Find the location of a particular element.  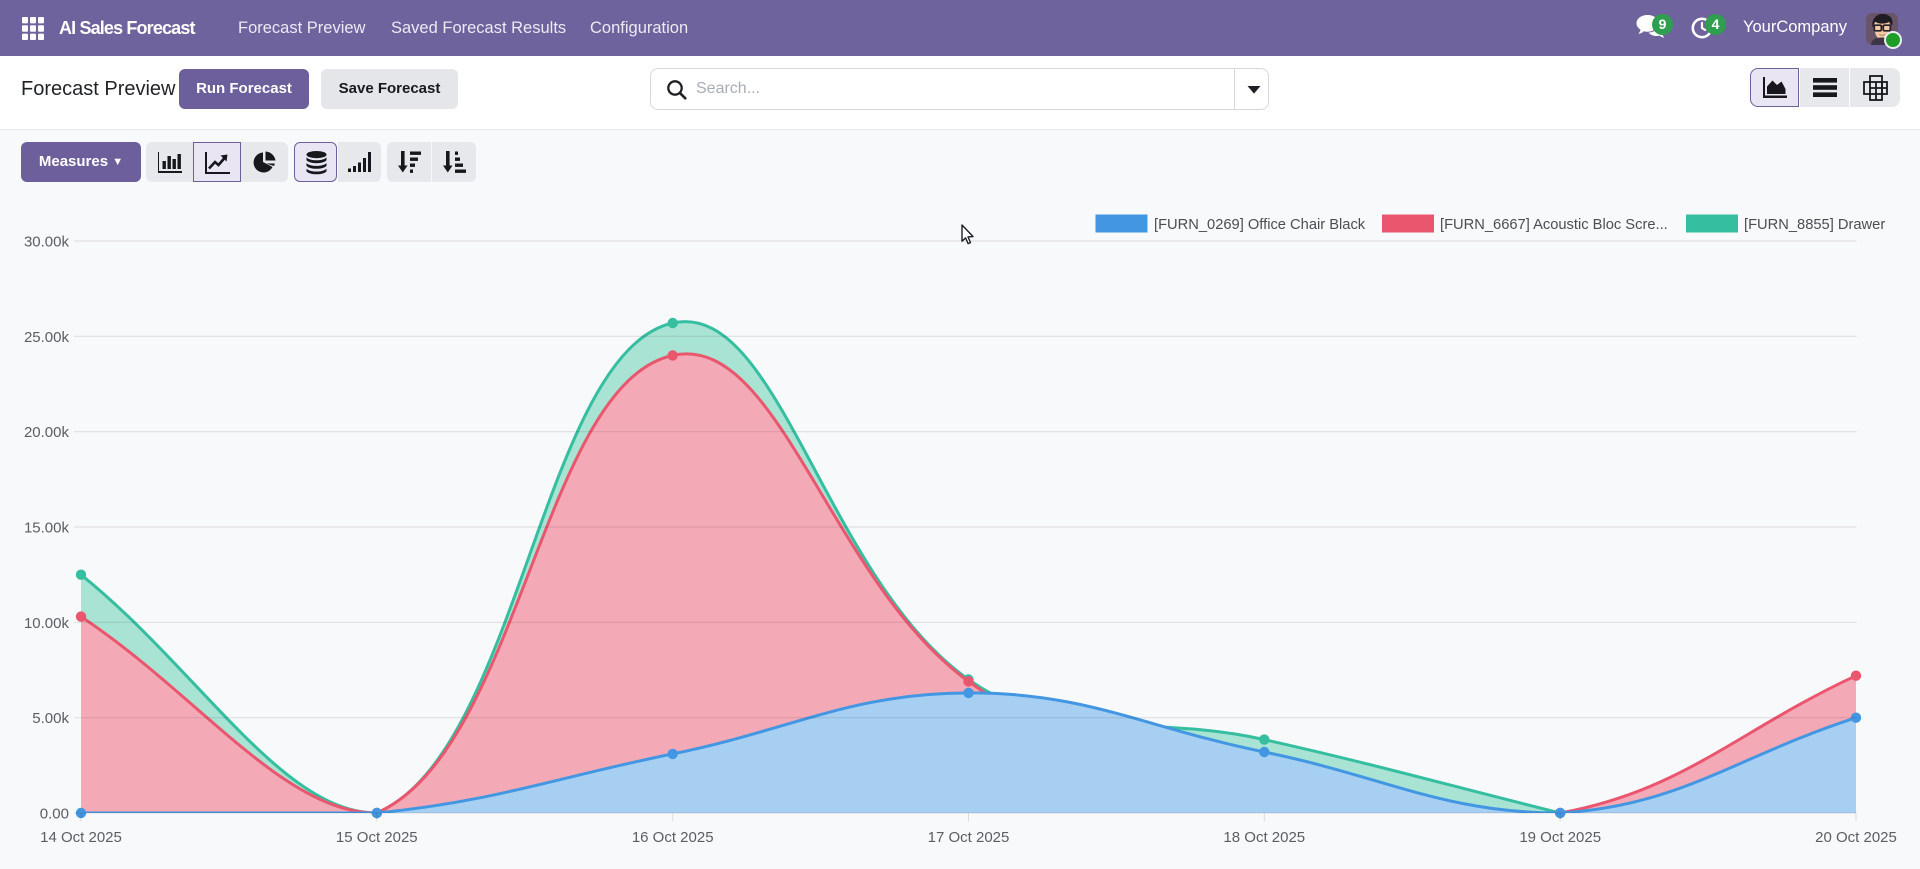

svg-text: 18 Oct 2025 is located at coordinates (1264, 837).